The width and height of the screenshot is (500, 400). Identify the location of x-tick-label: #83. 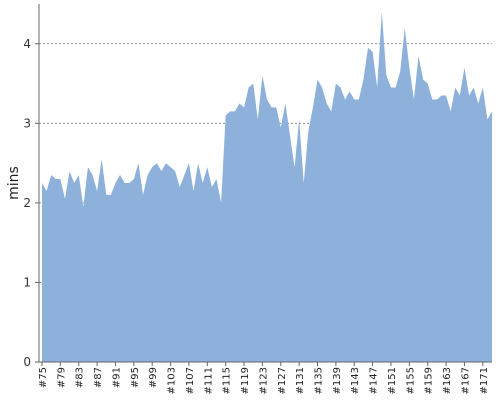
(80, 377).